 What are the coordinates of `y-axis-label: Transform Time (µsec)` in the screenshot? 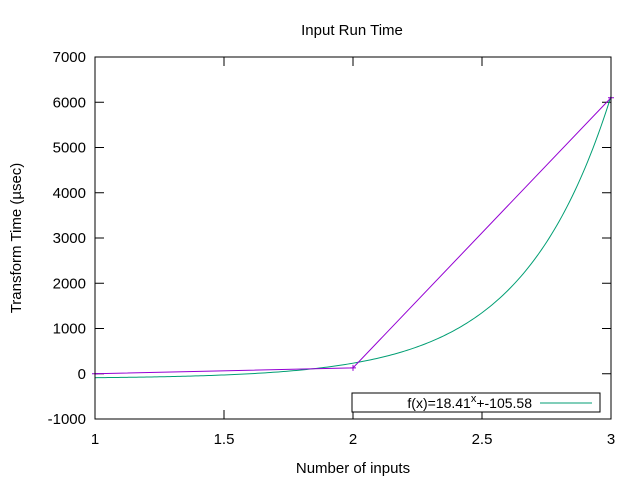 It's located at (16, 238).